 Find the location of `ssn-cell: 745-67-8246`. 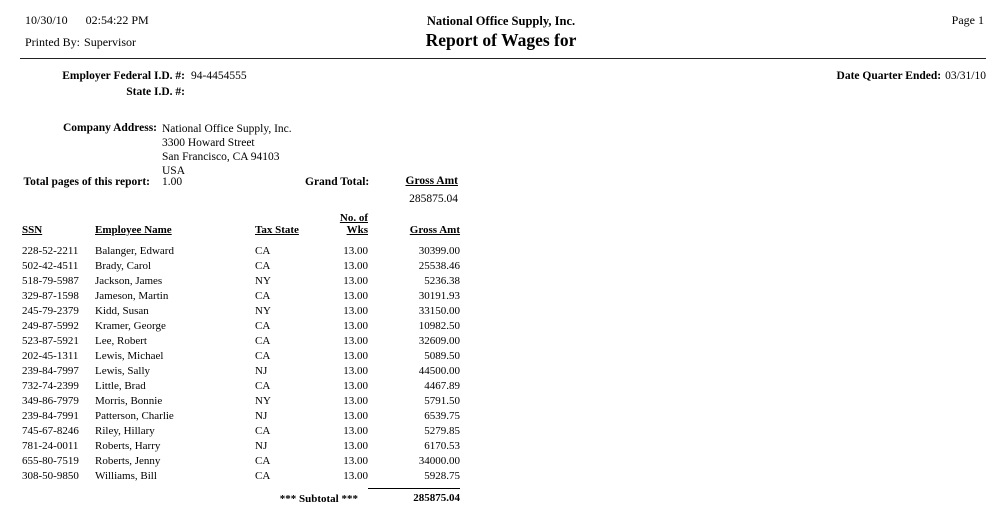

ssn-cell: 745-67-8246 is located at coordinates (50, 431).